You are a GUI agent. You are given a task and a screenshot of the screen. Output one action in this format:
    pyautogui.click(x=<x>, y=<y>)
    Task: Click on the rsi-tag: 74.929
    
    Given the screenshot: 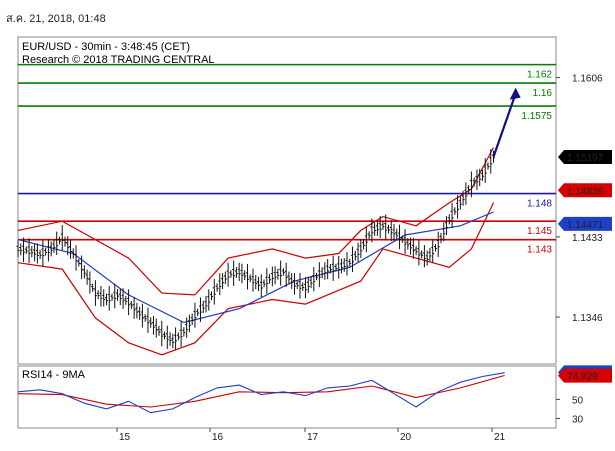 What is the action you would take?
    pyautogui.click(x=585, y=375)
    